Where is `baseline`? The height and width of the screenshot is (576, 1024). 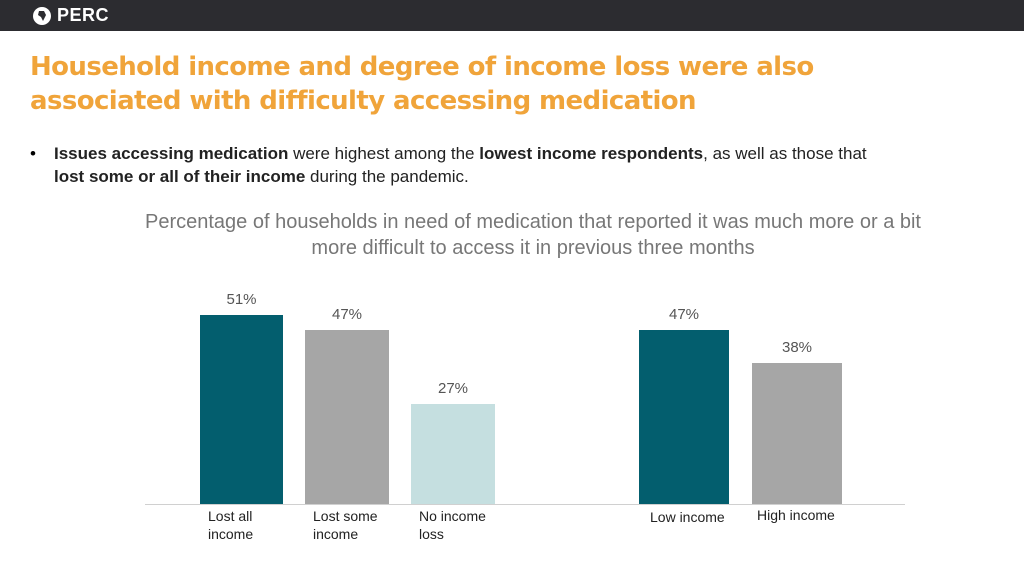 baseline is located at coordinates (525, 504).